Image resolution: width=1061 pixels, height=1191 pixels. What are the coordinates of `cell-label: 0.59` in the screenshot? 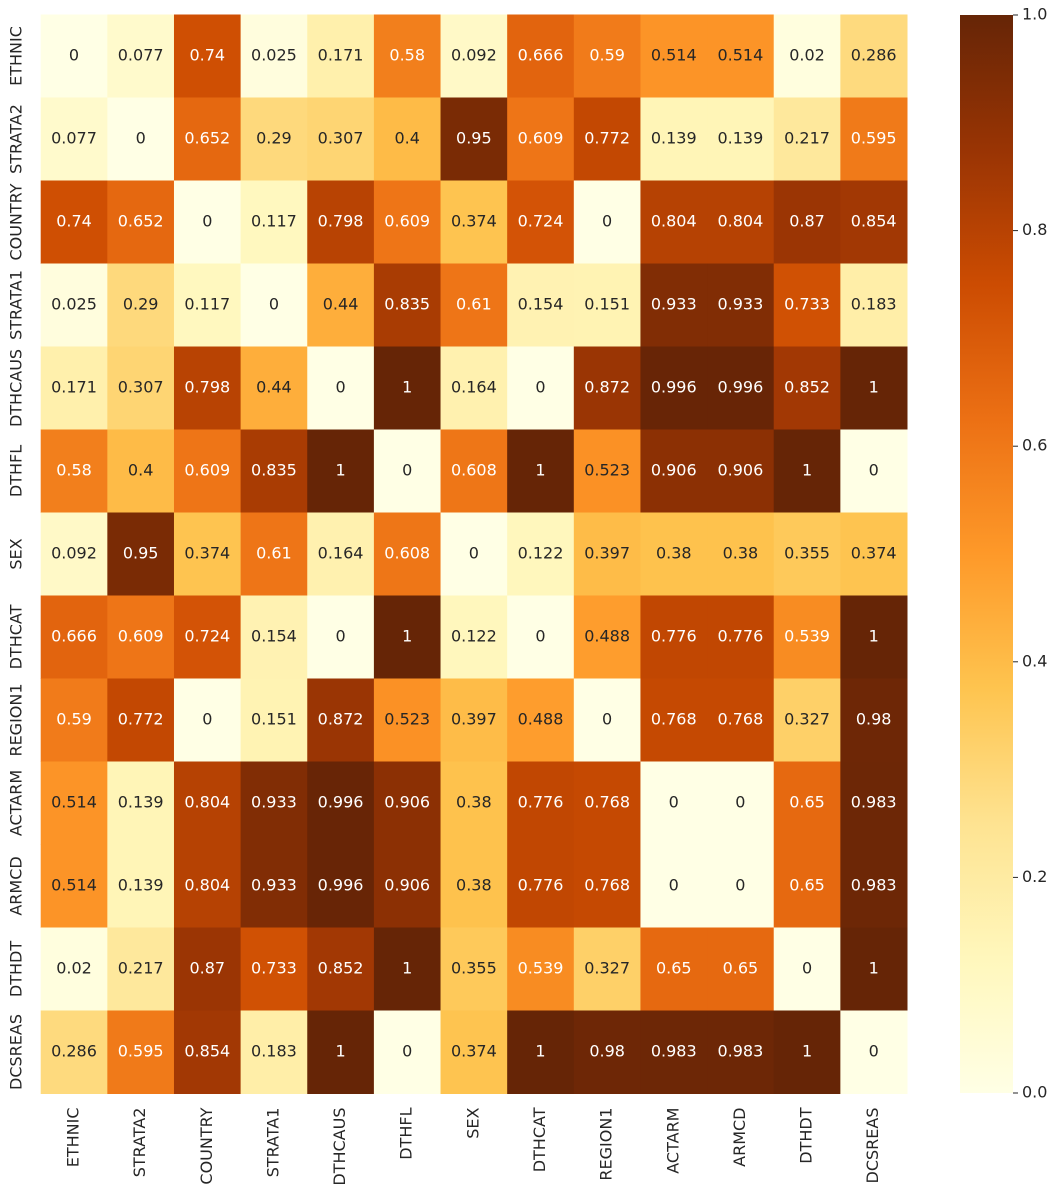 It's located at (607, 55).